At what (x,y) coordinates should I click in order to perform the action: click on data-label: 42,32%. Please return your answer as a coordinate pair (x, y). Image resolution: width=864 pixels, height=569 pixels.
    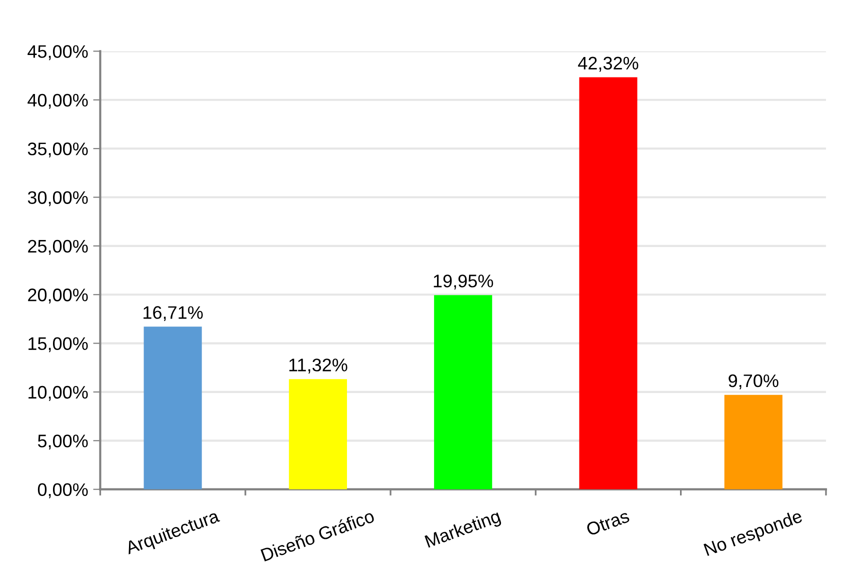
    Looking at the image, I should click on (608, 64).